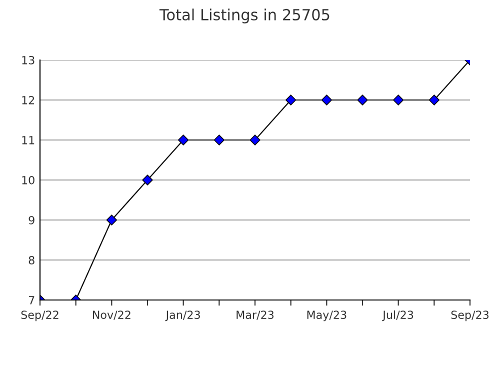  What do you see at coordinates (326, 316) in the screenshot?
I see `x-tick-label: May/23` at bounding box center [326, 316].